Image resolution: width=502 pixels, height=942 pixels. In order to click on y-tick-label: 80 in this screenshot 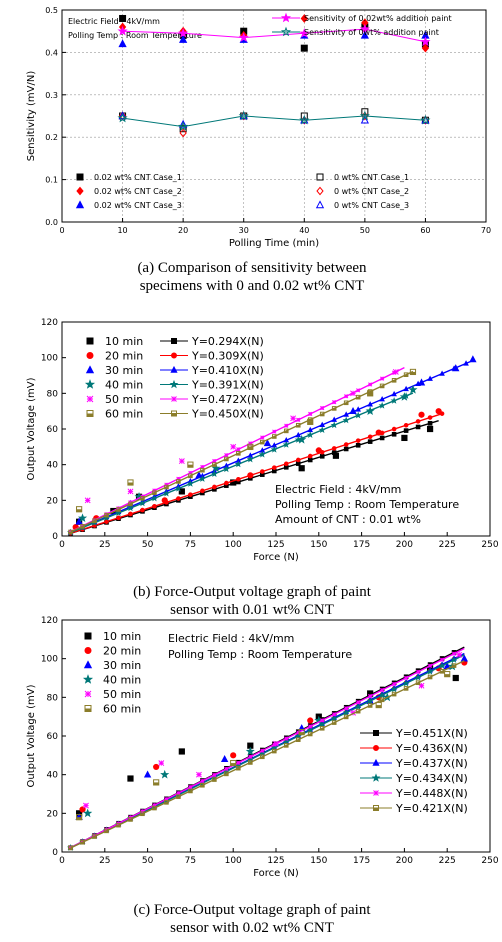, I will do `click(53, 394)`.